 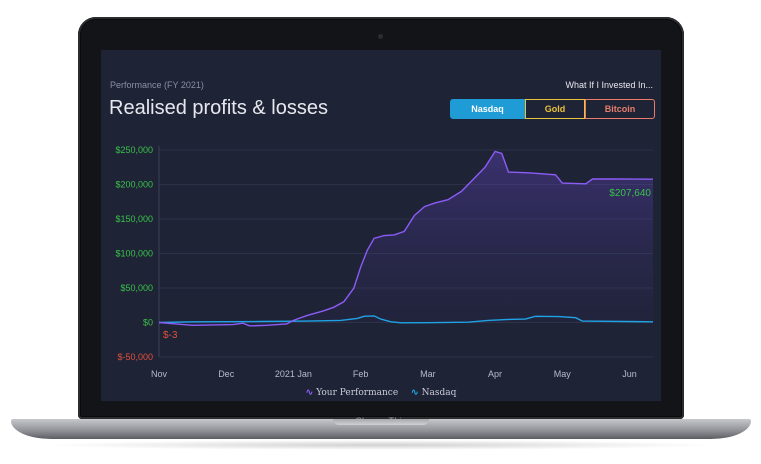 I want to click on legend-item-nasdaq: ∿ Nasdaq, so click(x=433, y=393).